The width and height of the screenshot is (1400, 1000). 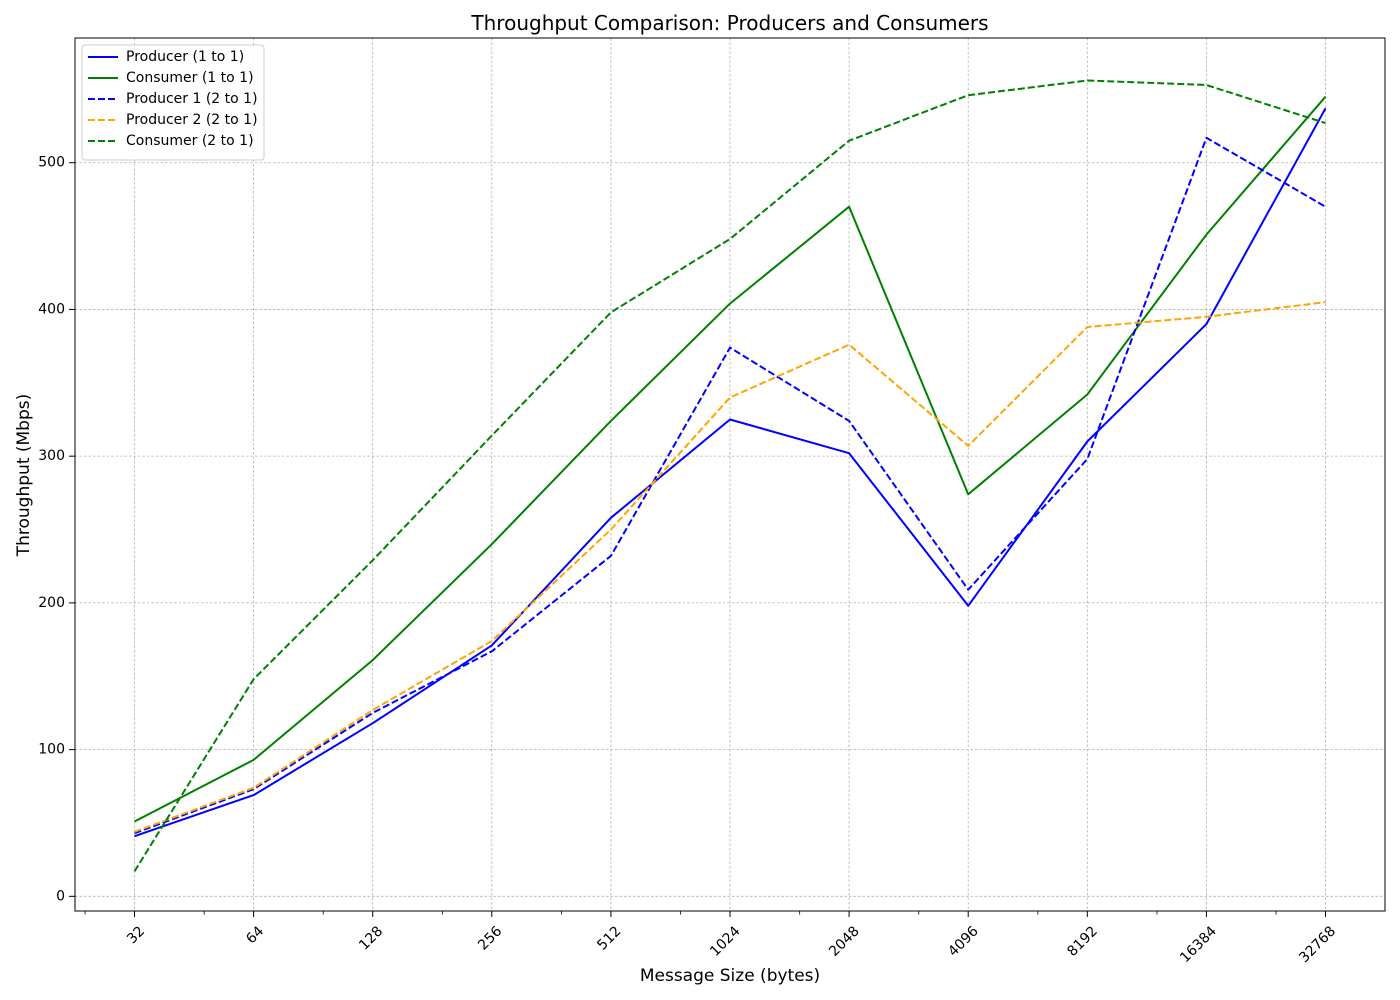 What do you see at coordinates (1198, 944) in the screenshot?
I see `x-tick-label: 16384` at bounding box center [1198, 944].